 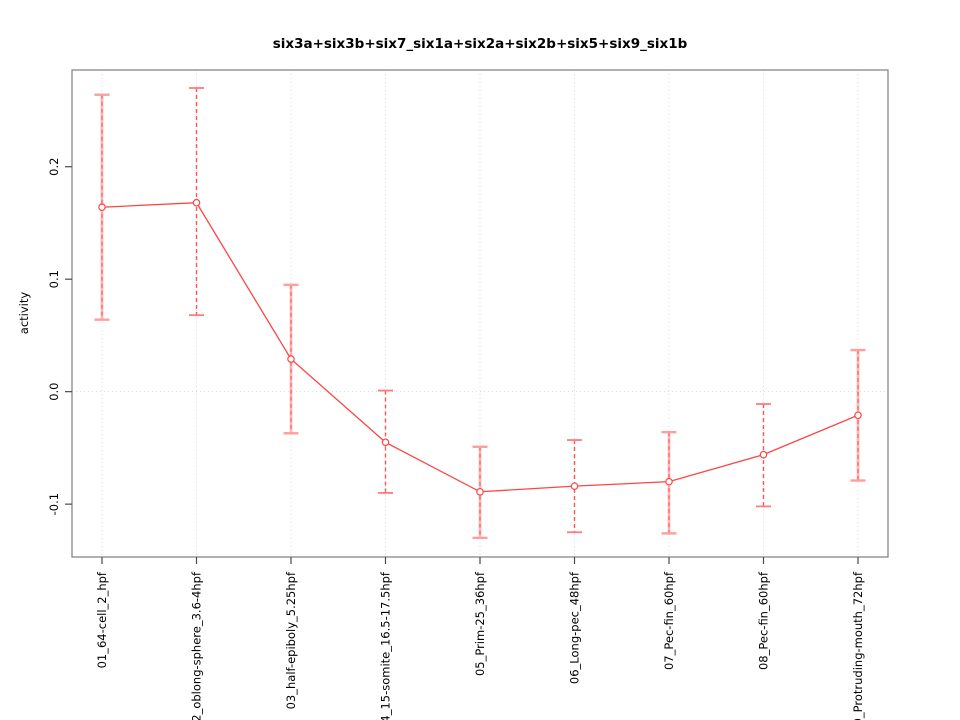 I want to click on x-tick-label: 02_oblong-sphere_3.6-4hpf, so click(x=197, y=645).